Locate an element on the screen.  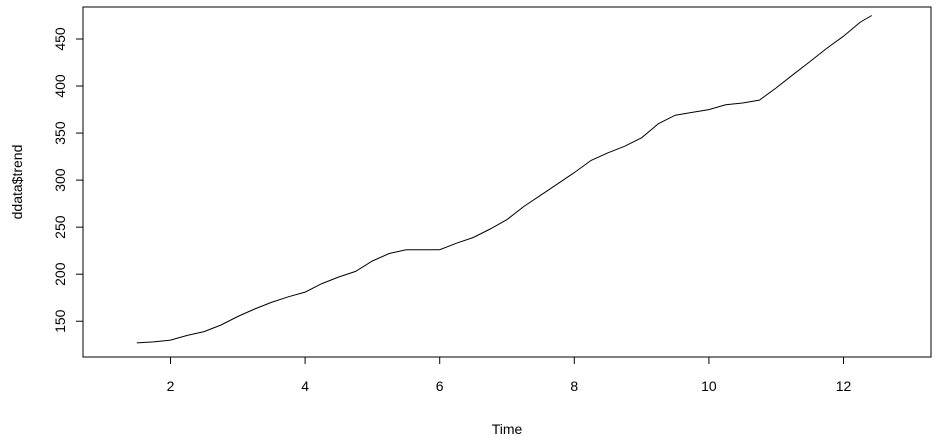
x-tick-label: 6 is located at coordinates (440, 386).